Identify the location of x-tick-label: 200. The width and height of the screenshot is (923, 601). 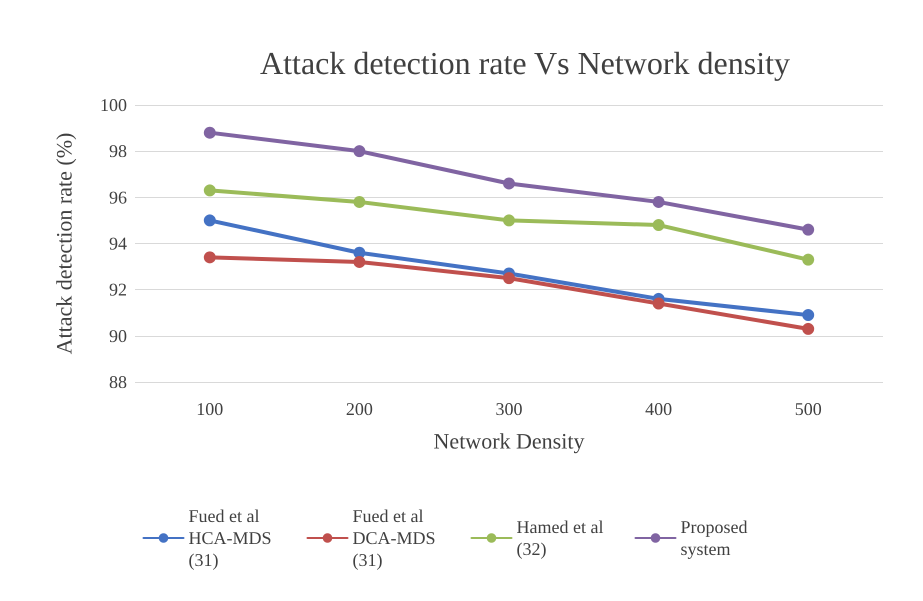
(359, 409).